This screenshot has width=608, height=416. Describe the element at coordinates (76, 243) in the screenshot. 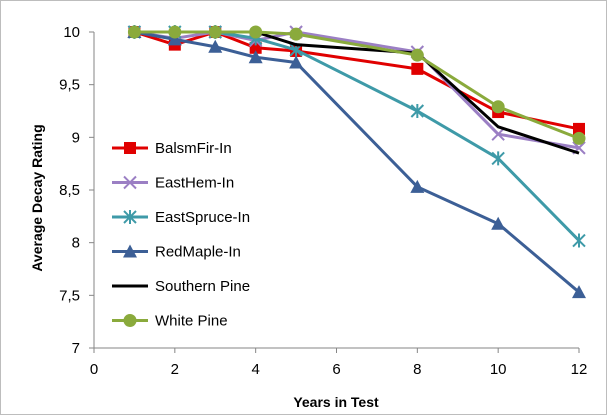

I see `y-tick-label: 8` at that location.